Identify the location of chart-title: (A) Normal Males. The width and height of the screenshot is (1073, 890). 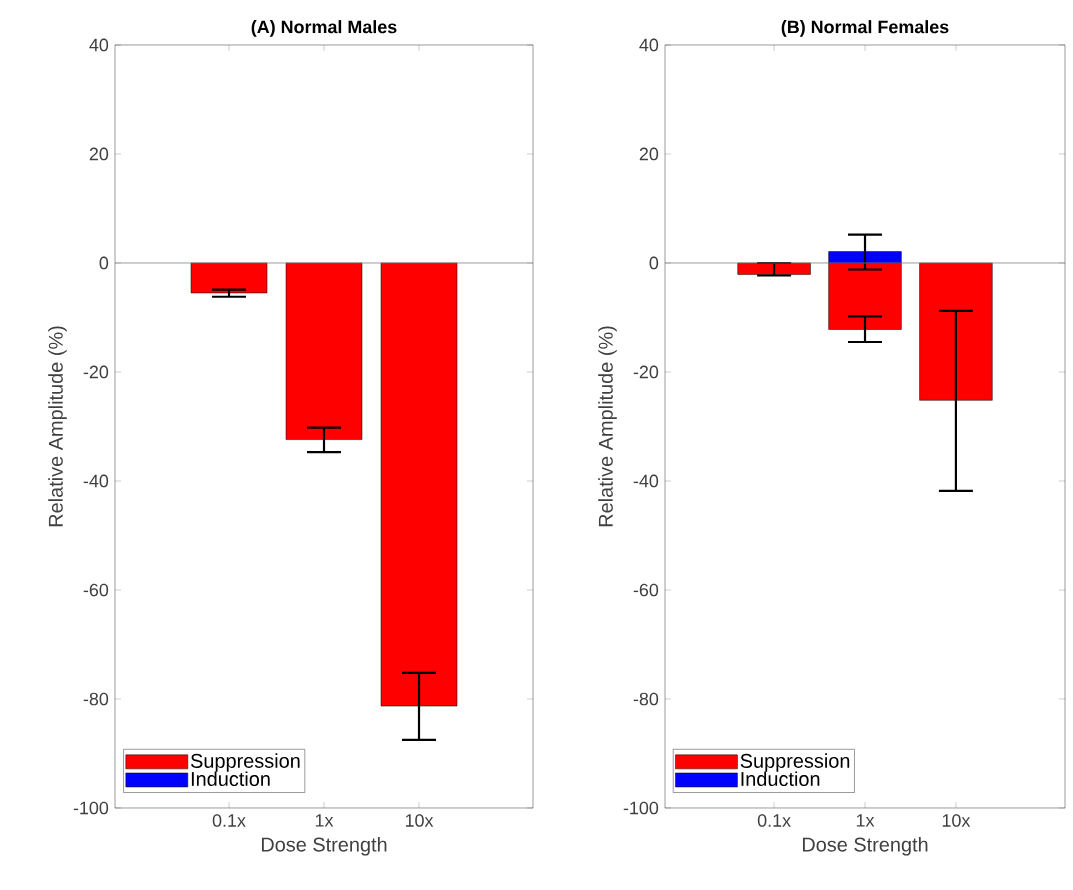
(324, 28).